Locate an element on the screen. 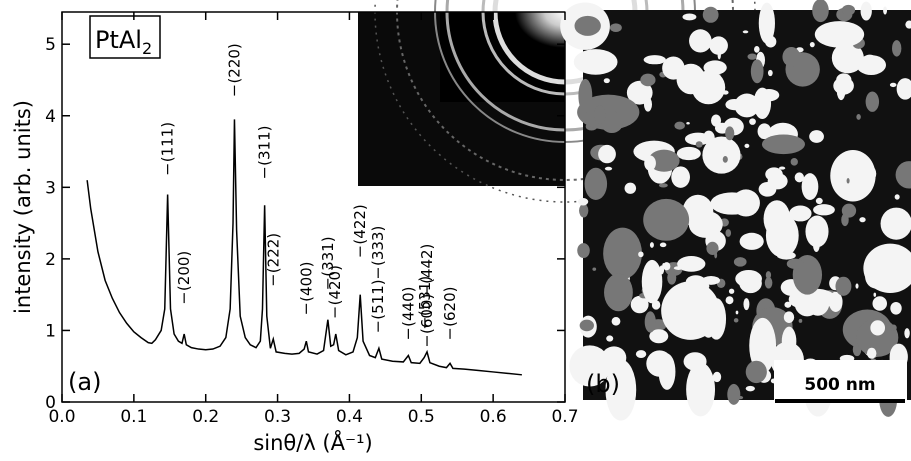 This screenshot has width=911, height=461. y-tick-label: 2 is located at coordinates (50, 260).